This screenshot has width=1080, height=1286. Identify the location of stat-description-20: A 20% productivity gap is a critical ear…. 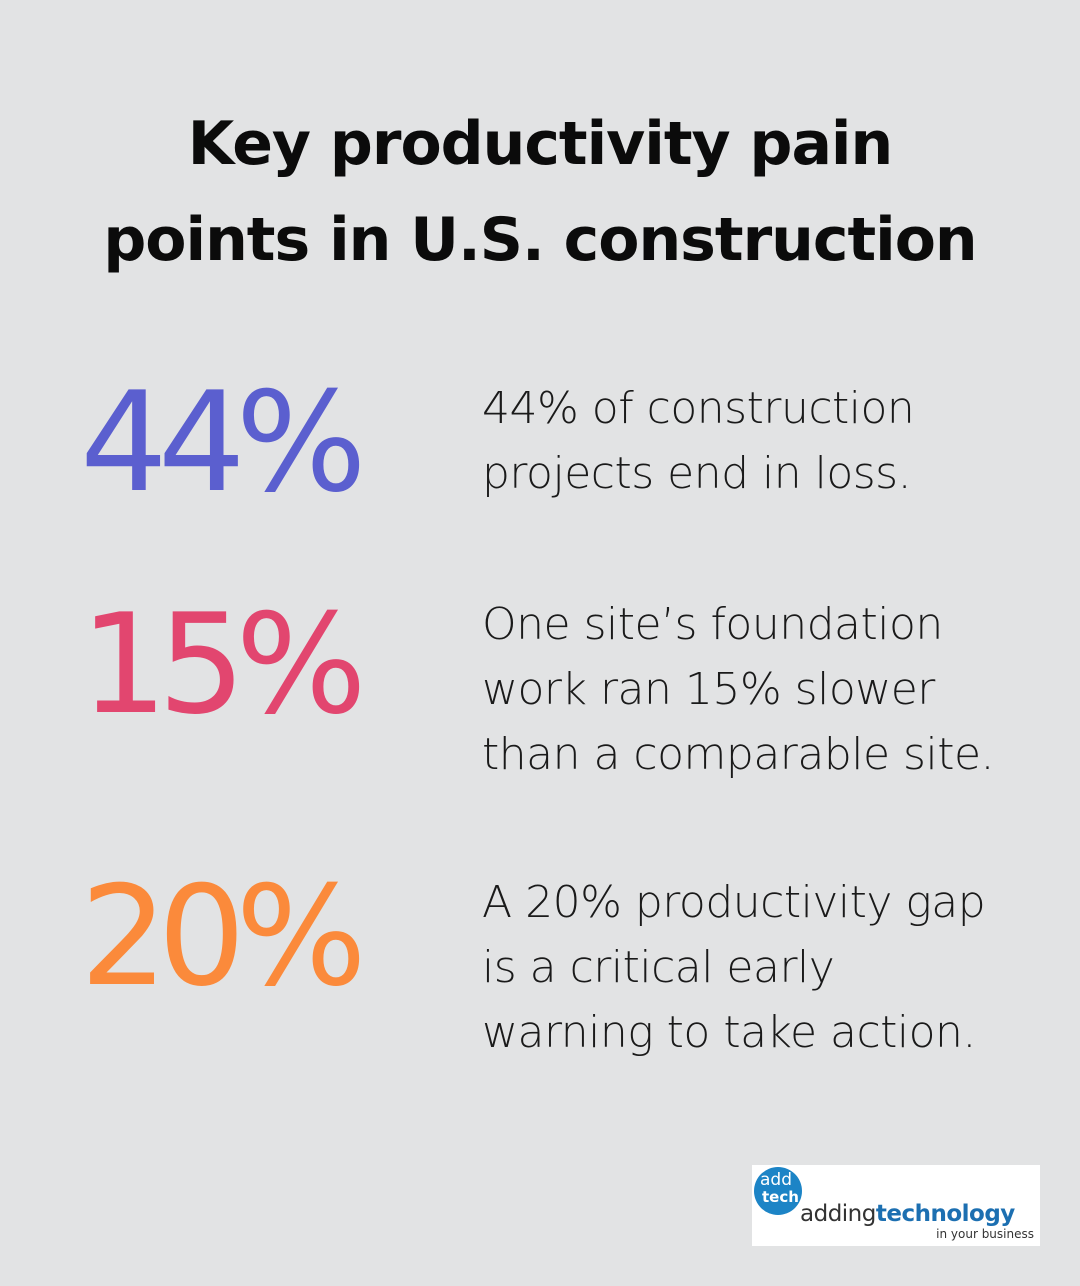
(762, 967).